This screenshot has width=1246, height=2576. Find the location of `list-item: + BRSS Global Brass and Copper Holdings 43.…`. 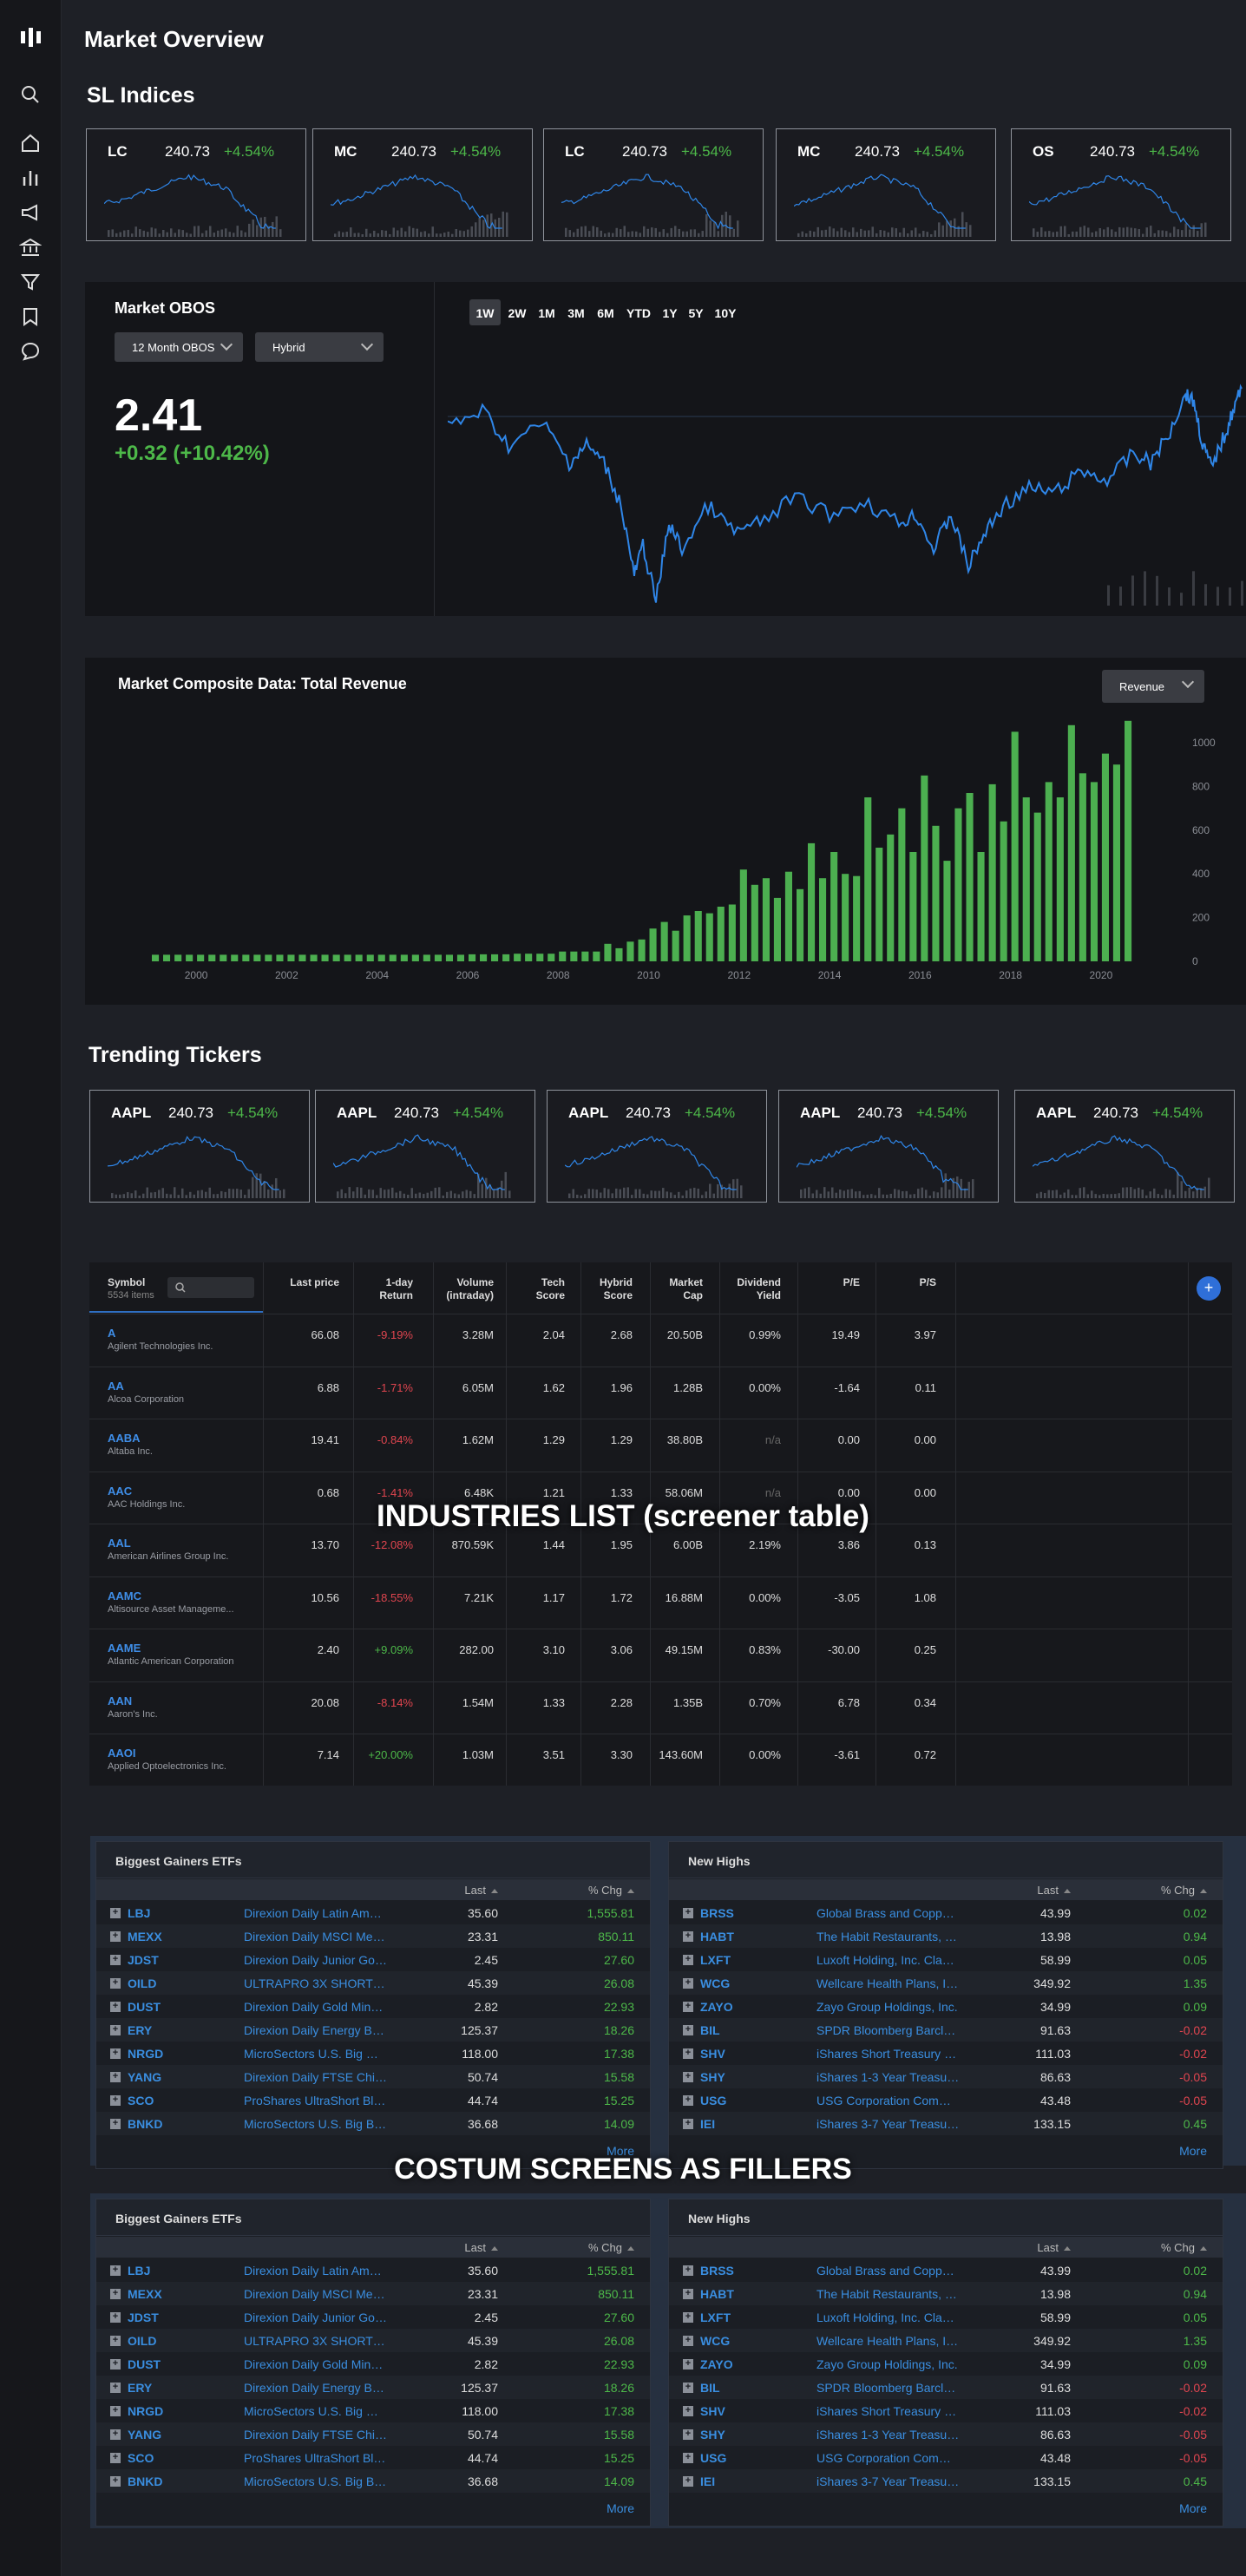

list-item: + BRSS Global Brass and Copper Holdings 43.… is located at coordinates (946, 1912).